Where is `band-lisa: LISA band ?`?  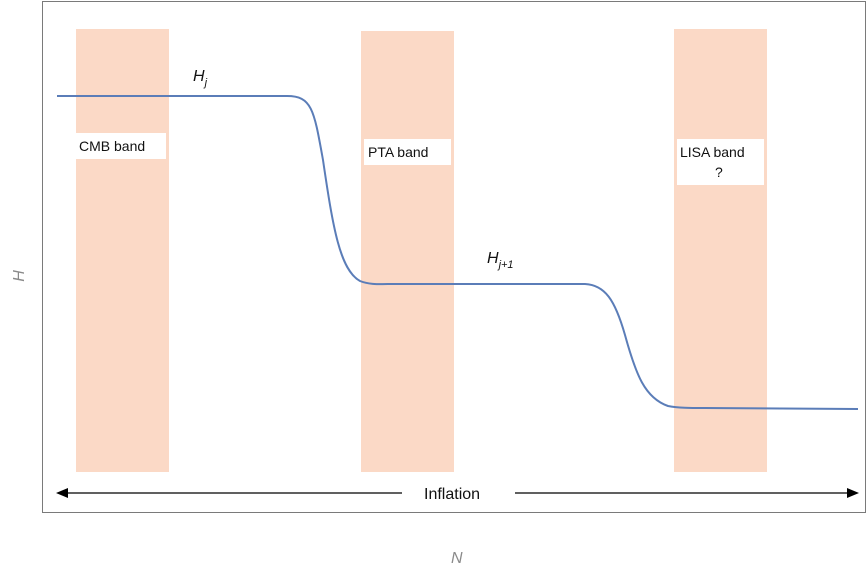
band-lisa: LISA band ? is located at coordinates (720, 250).